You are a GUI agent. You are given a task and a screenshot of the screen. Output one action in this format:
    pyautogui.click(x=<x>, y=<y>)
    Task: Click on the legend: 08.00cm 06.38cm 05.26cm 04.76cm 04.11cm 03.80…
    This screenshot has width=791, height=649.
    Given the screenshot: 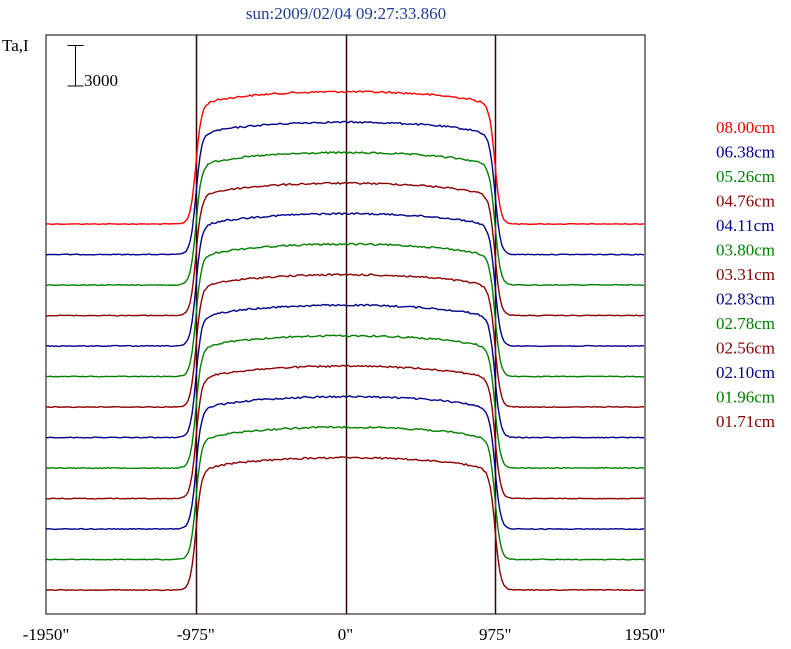 What is the action you would take?
    pyautogui.click(x=745, y=274)
    